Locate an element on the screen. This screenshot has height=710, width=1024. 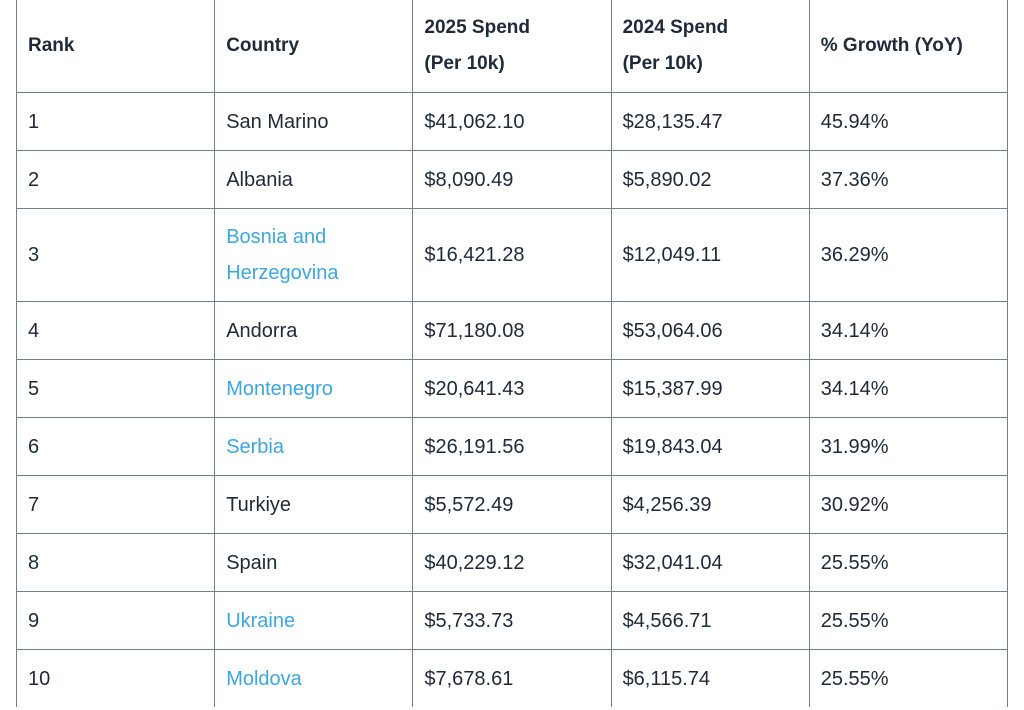
country-link: Bosnia and Herzegovina is located at coordinates (282, 255).